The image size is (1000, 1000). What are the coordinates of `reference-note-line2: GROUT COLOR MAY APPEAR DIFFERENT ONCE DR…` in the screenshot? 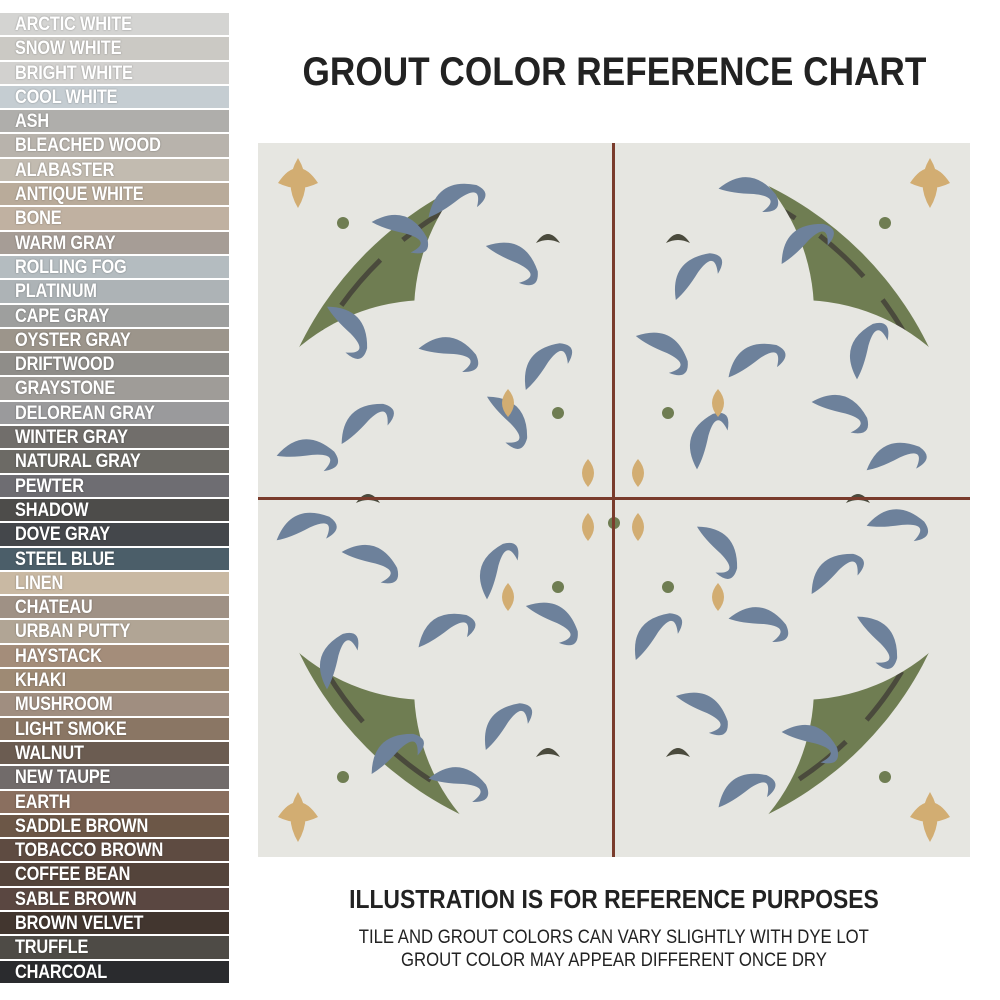 It's located at (614, 961).